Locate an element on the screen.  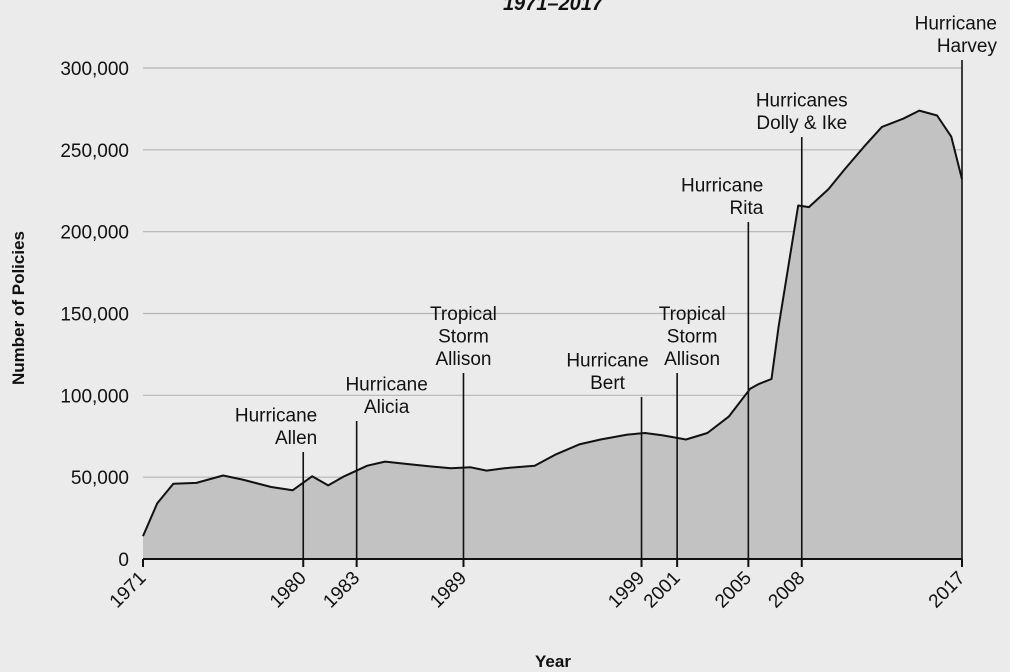
annotation-label: Dolly & Ike is located at coordinates (801, 123).